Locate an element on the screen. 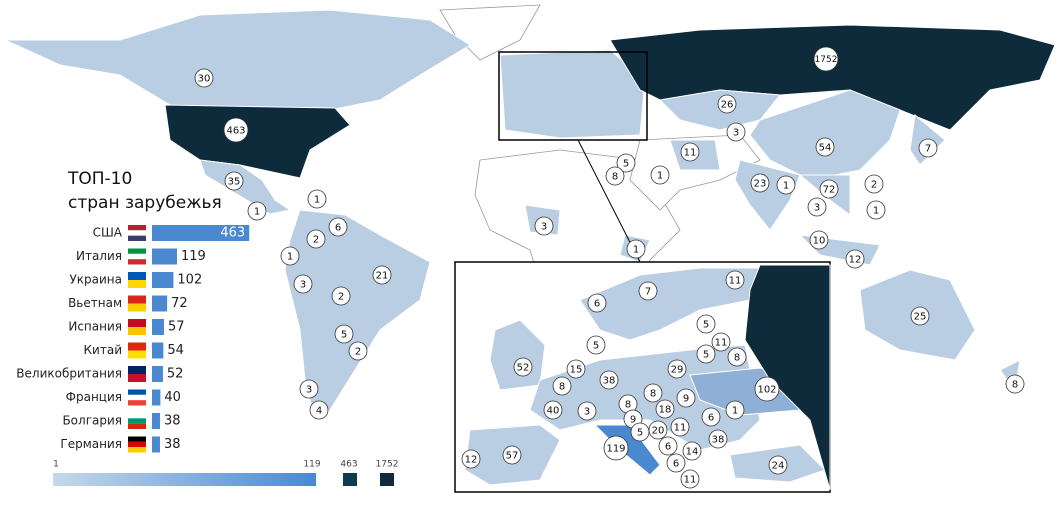 The height and width of the screenshot is (516, 1063). map-label: 119 is located at coordinates (615, 449).